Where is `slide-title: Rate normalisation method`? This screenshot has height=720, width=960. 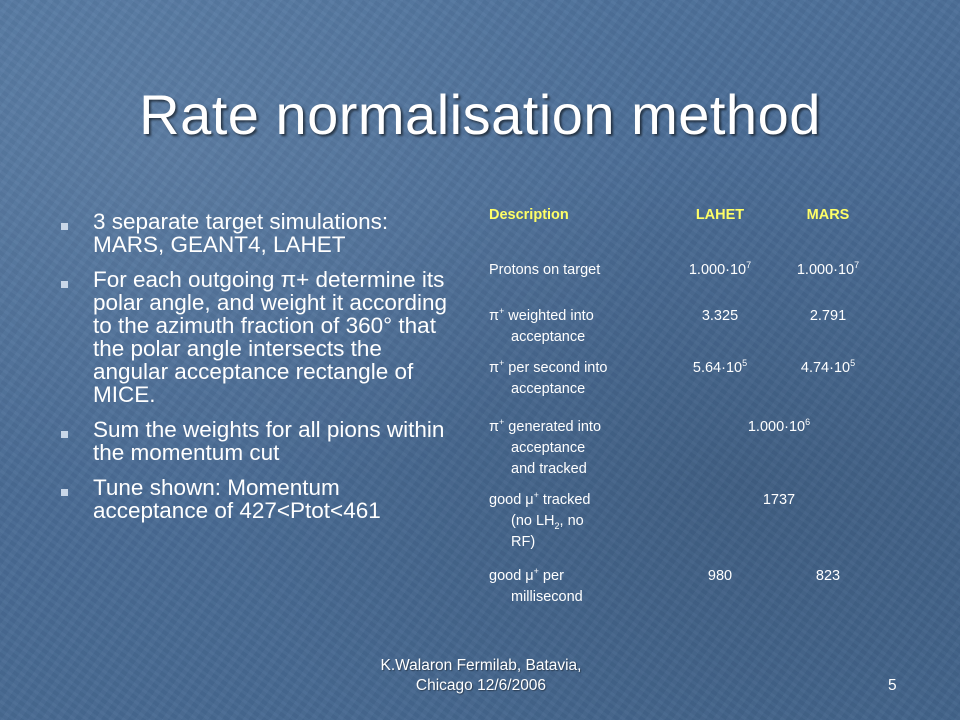 slide-title: Rate normalisation method is located at coordinates (480, 114).